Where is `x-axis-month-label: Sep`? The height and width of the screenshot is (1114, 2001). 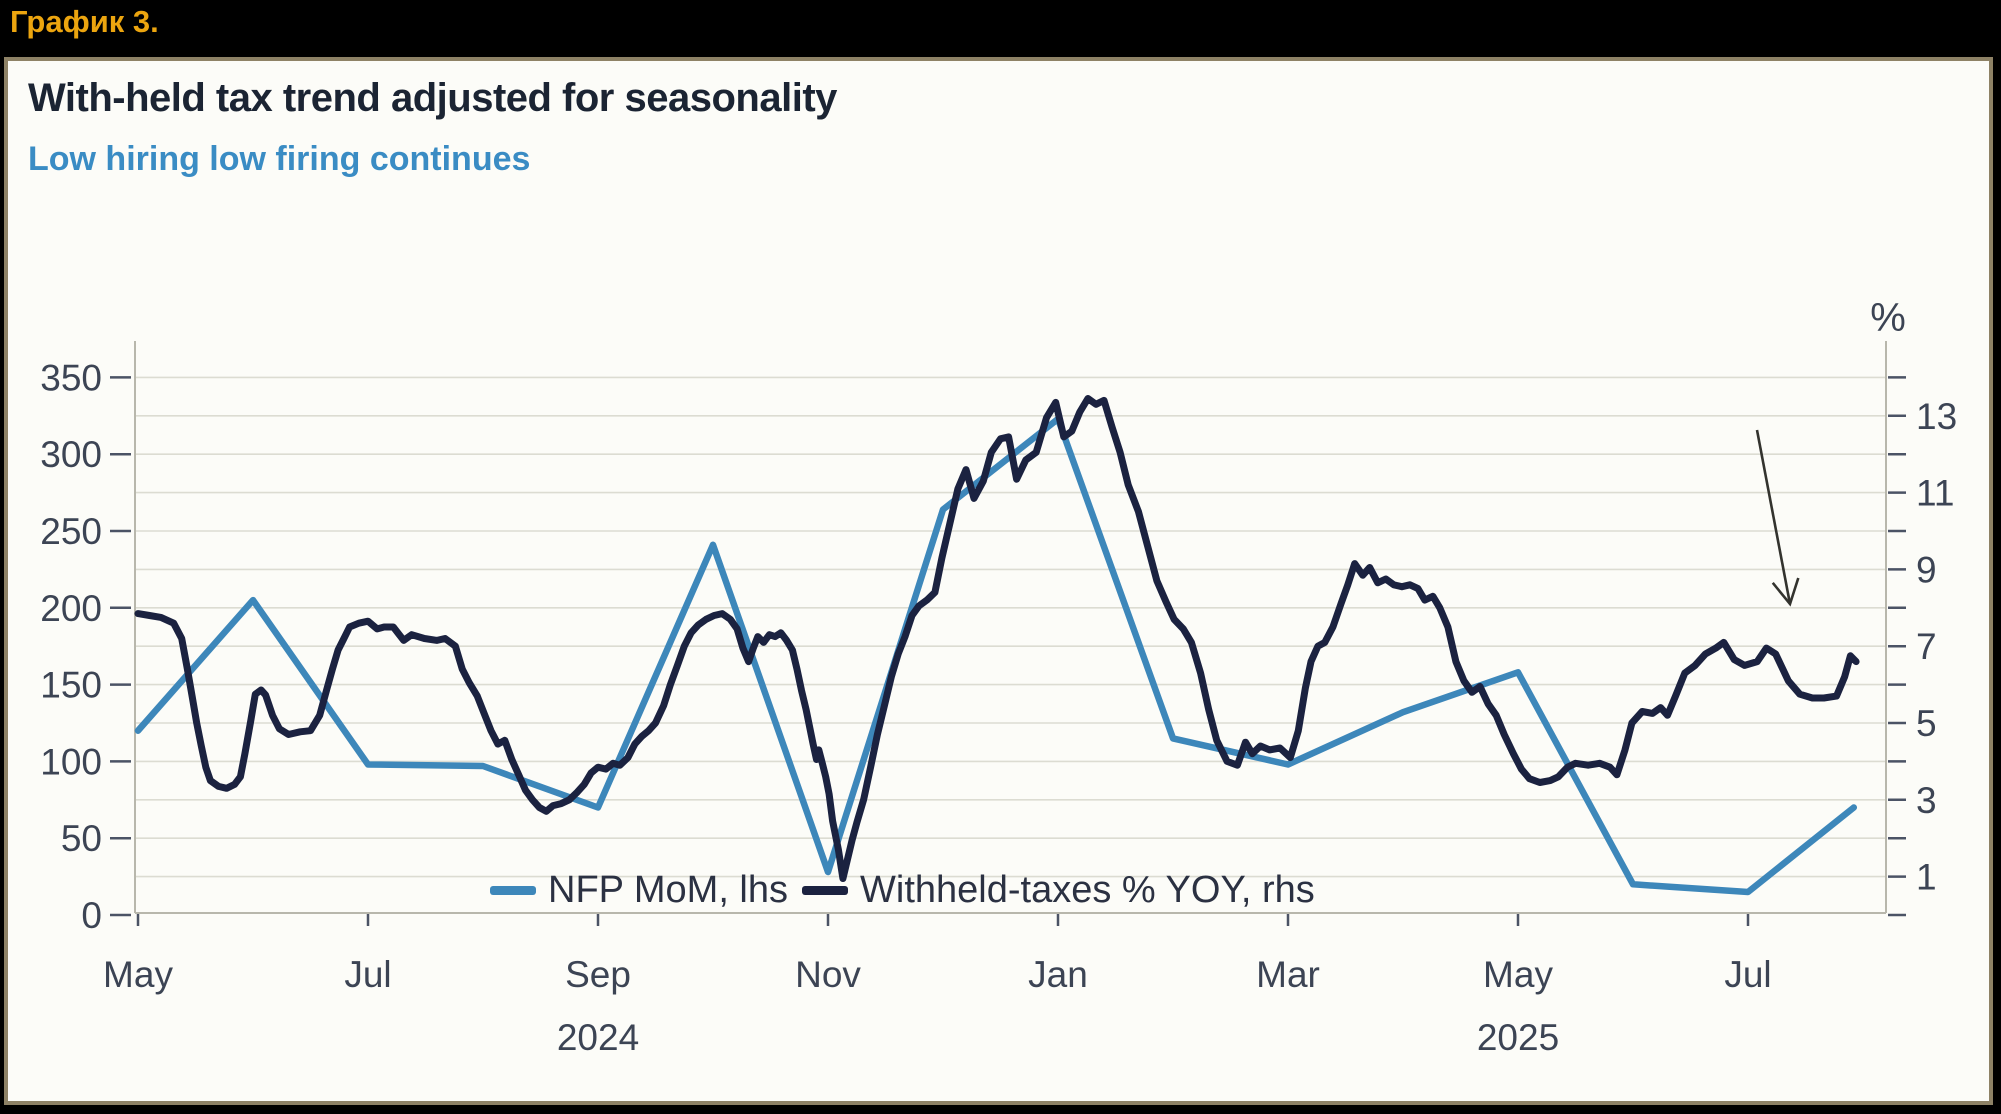 x-axis-month-label: Sep is located at coordinates (598, 974).